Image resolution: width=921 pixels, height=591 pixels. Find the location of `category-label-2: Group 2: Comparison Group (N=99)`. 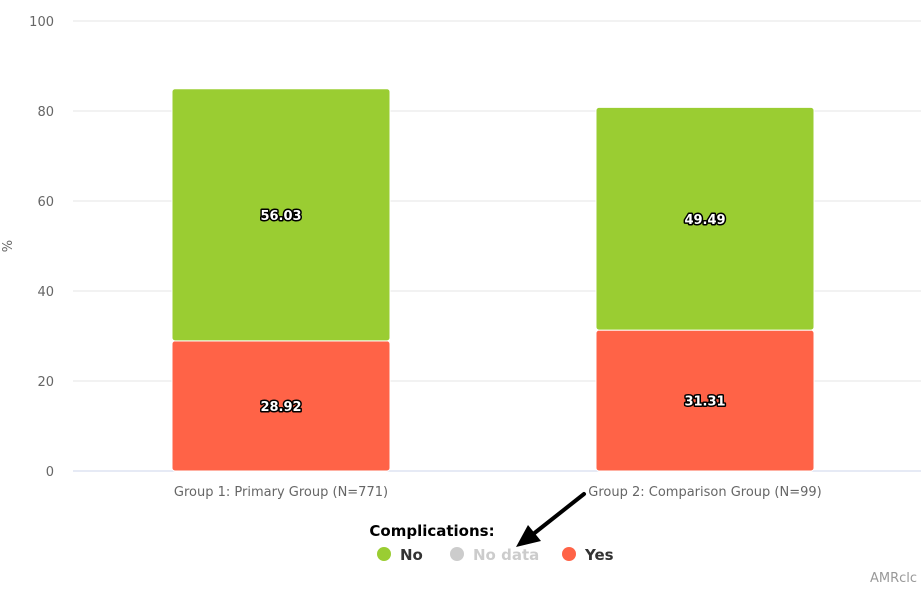

category-label-2: Group 2: Comparison Group (N=99) is located at coordinates (704, 492).